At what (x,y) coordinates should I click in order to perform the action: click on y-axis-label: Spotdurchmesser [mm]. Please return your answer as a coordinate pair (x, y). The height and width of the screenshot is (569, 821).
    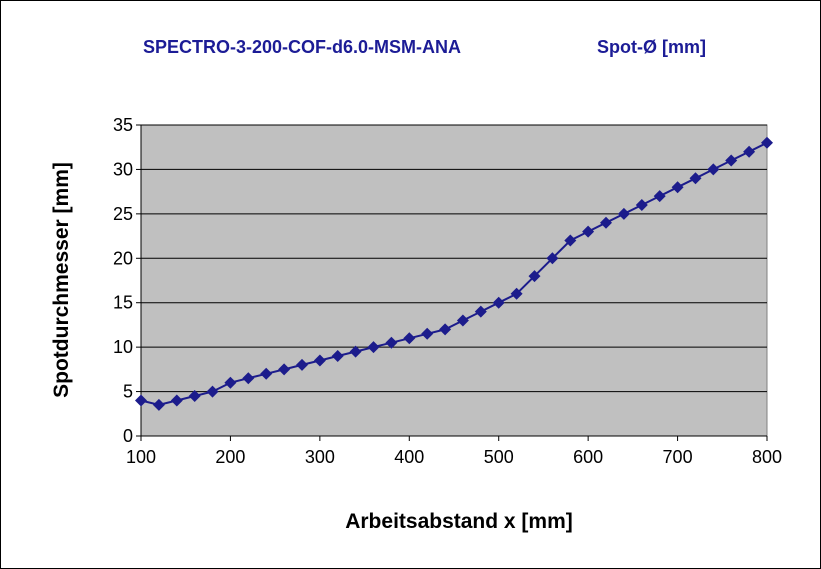
    Looking at the image, I should click on (61, 280).